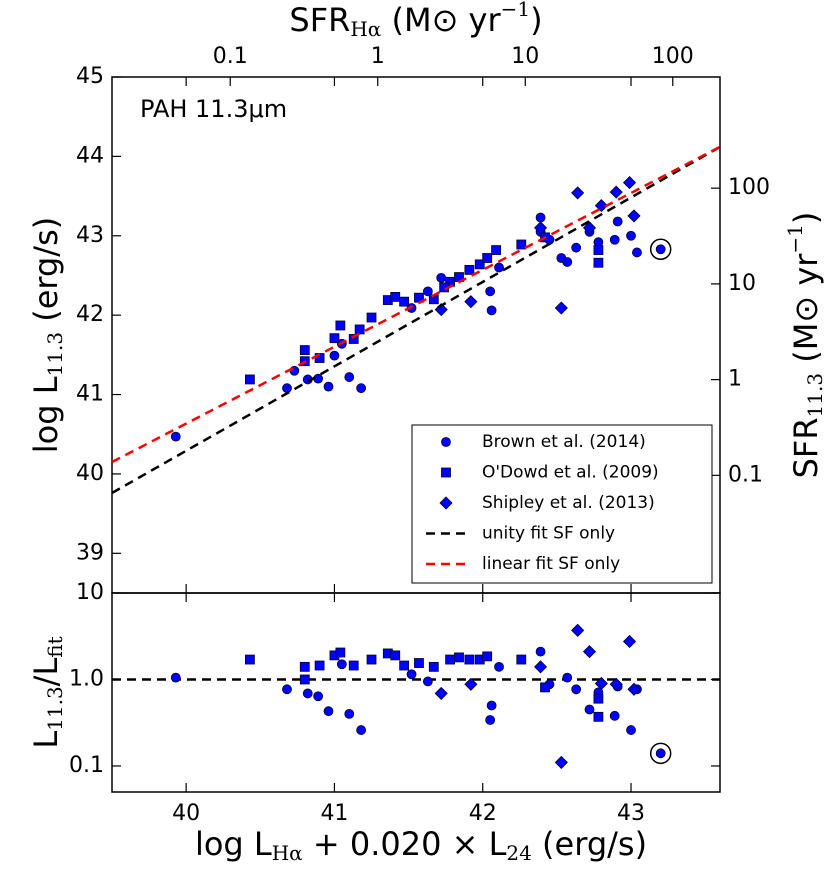 This screenshot has height=870, width=830. Describe the element at coordinates (749, 187) in the screenshot. I see `y2-tick-label: 100` at that location.